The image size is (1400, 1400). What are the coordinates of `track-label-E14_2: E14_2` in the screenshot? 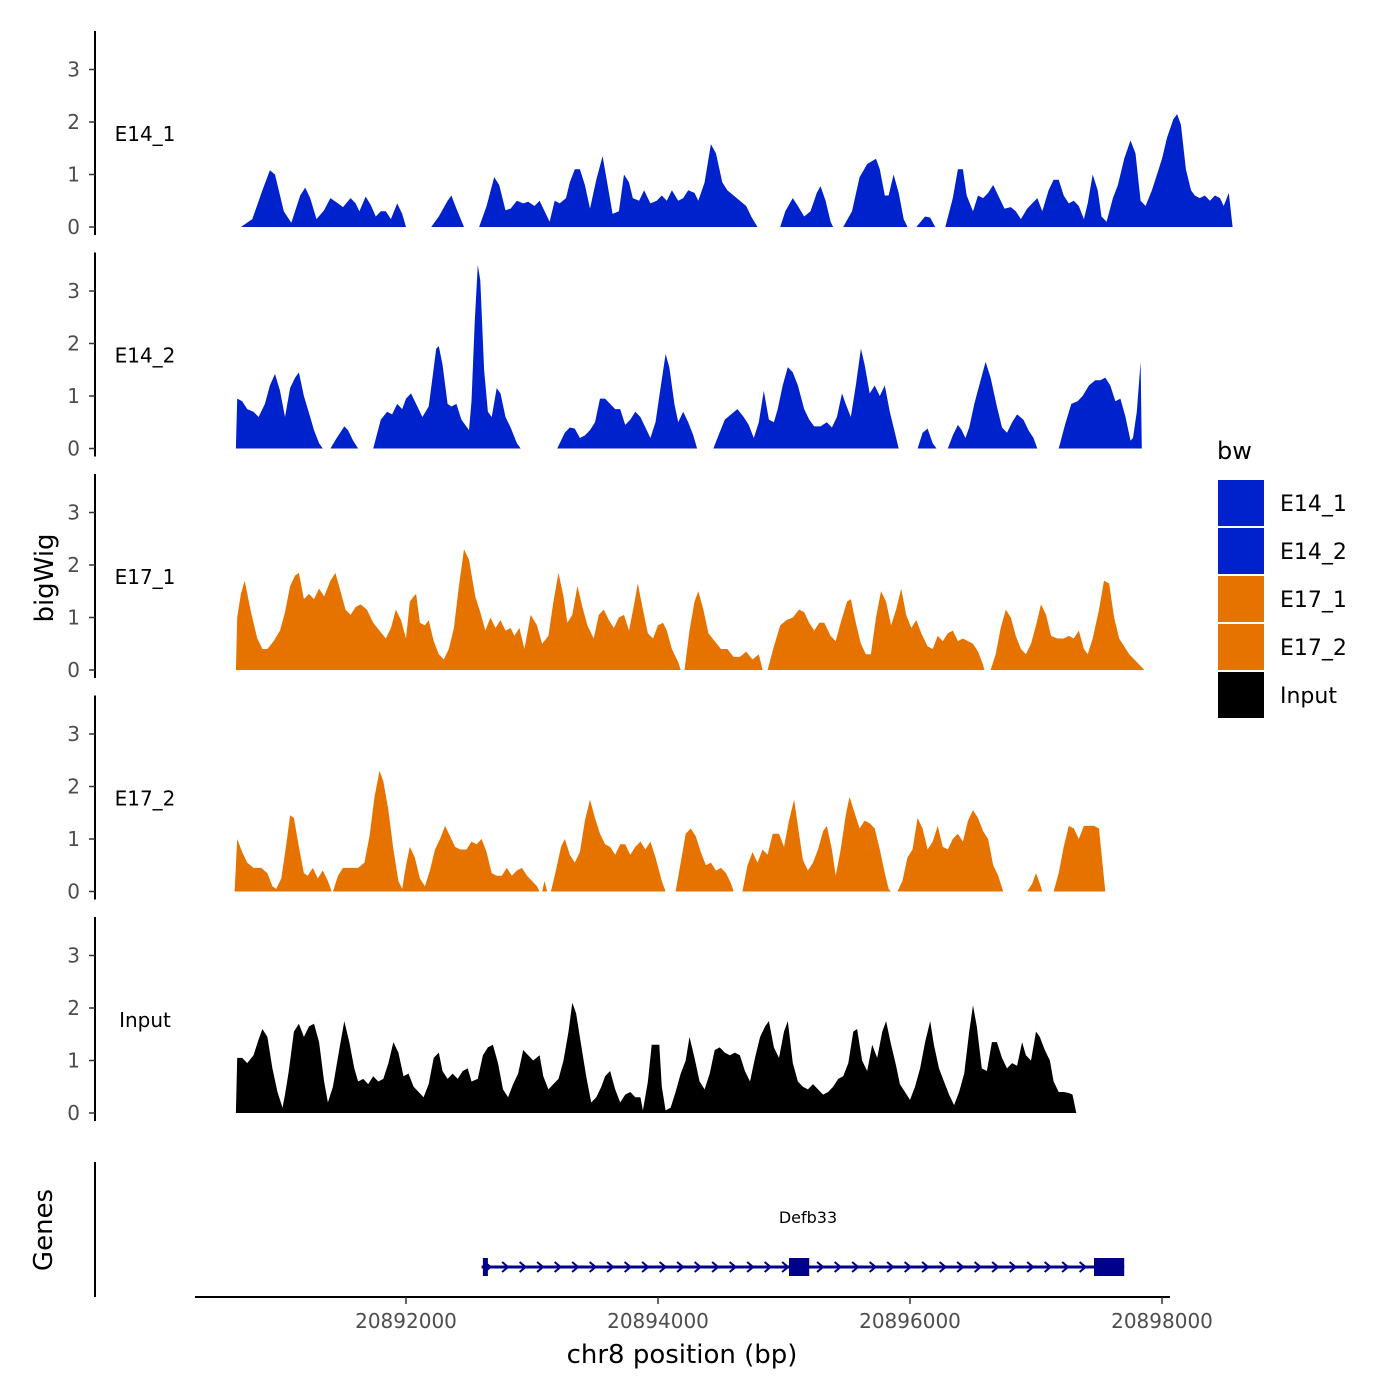 It's located at (145, 356).